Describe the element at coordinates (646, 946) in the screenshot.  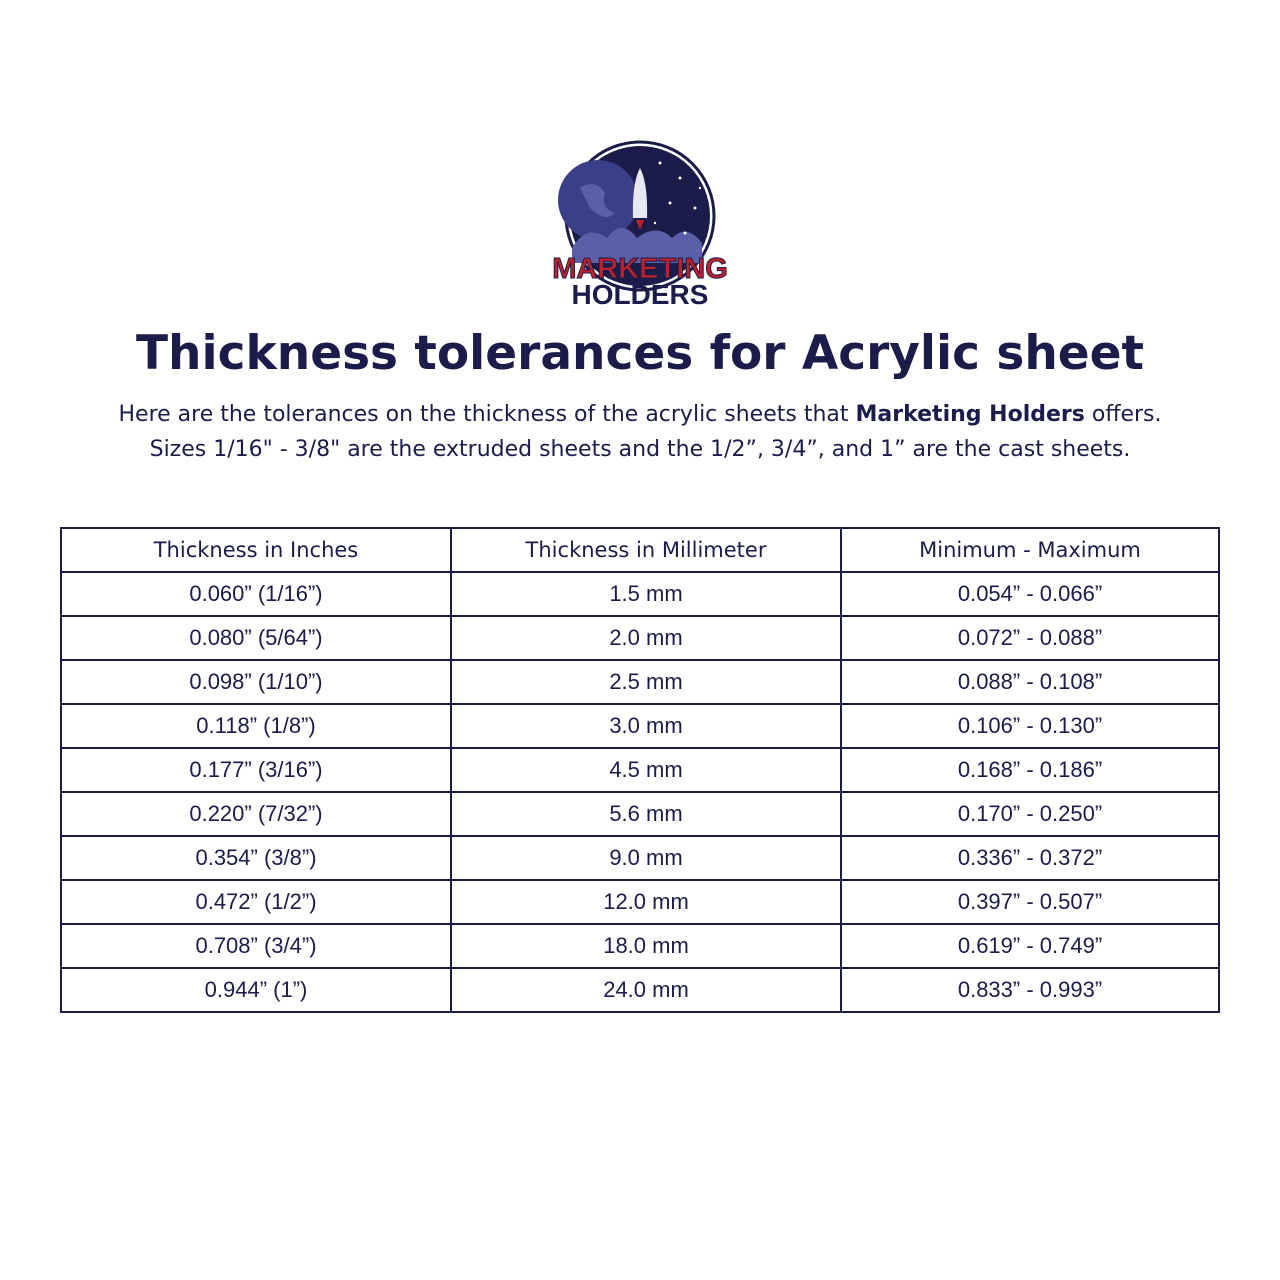
I see `cell-millimeter: 18.0 mm` at that location.